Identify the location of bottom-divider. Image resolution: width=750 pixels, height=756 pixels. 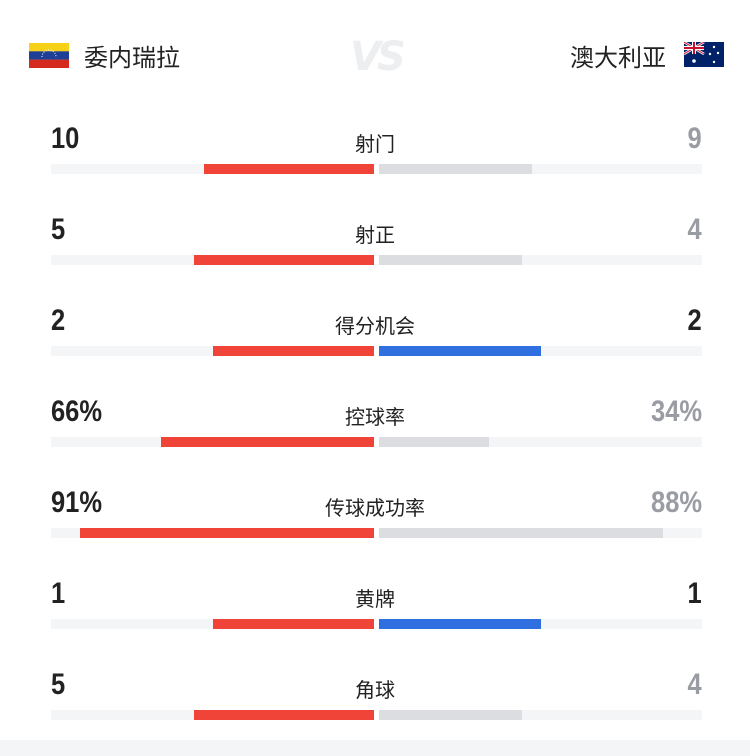
(375, 748).